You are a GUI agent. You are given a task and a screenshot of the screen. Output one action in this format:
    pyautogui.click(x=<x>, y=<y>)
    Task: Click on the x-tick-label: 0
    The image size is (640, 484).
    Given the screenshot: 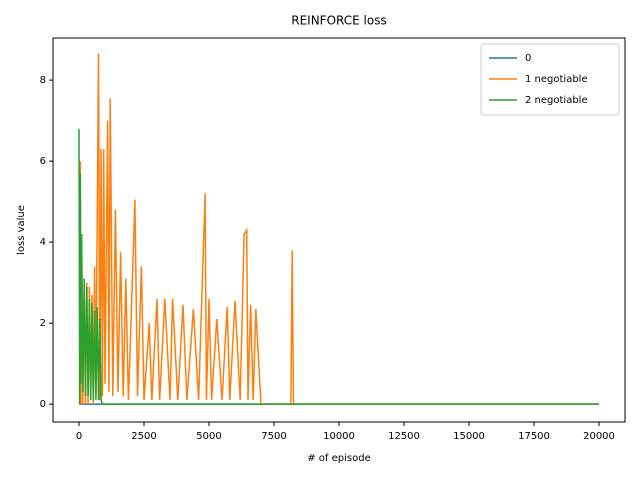 What is the action you would take?
    pyautogui.click(x=79, y=436)
    